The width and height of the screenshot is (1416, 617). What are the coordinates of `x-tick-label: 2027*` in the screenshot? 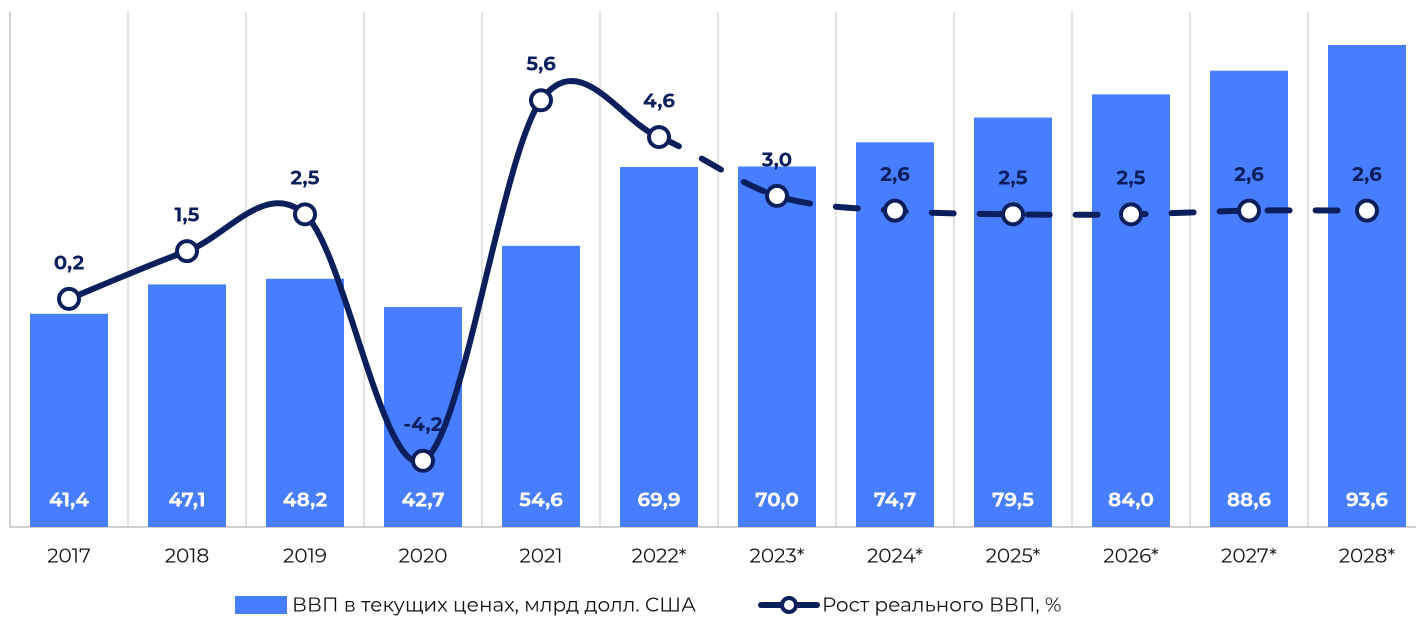 It's located at (1249, 556).